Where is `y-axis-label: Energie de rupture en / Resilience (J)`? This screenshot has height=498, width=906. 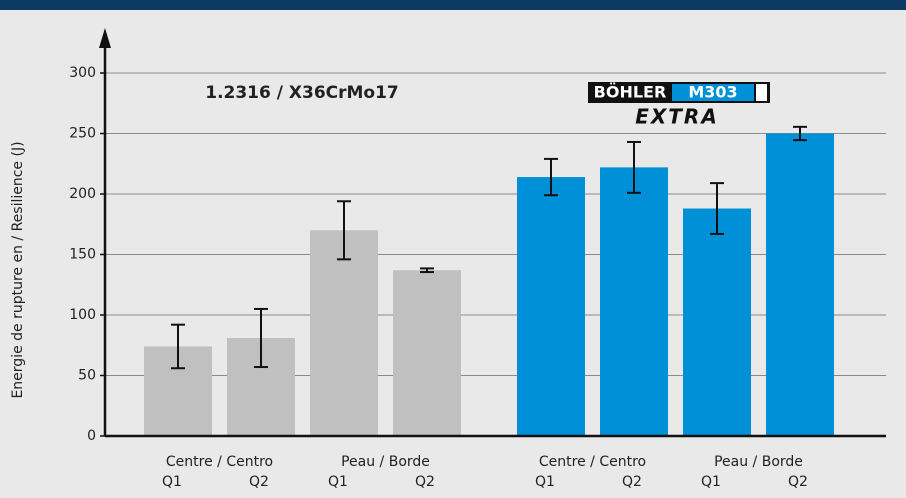 y-axis-label: Energie de rupture en / Resilience (J) is located at coordinates (18, 269).